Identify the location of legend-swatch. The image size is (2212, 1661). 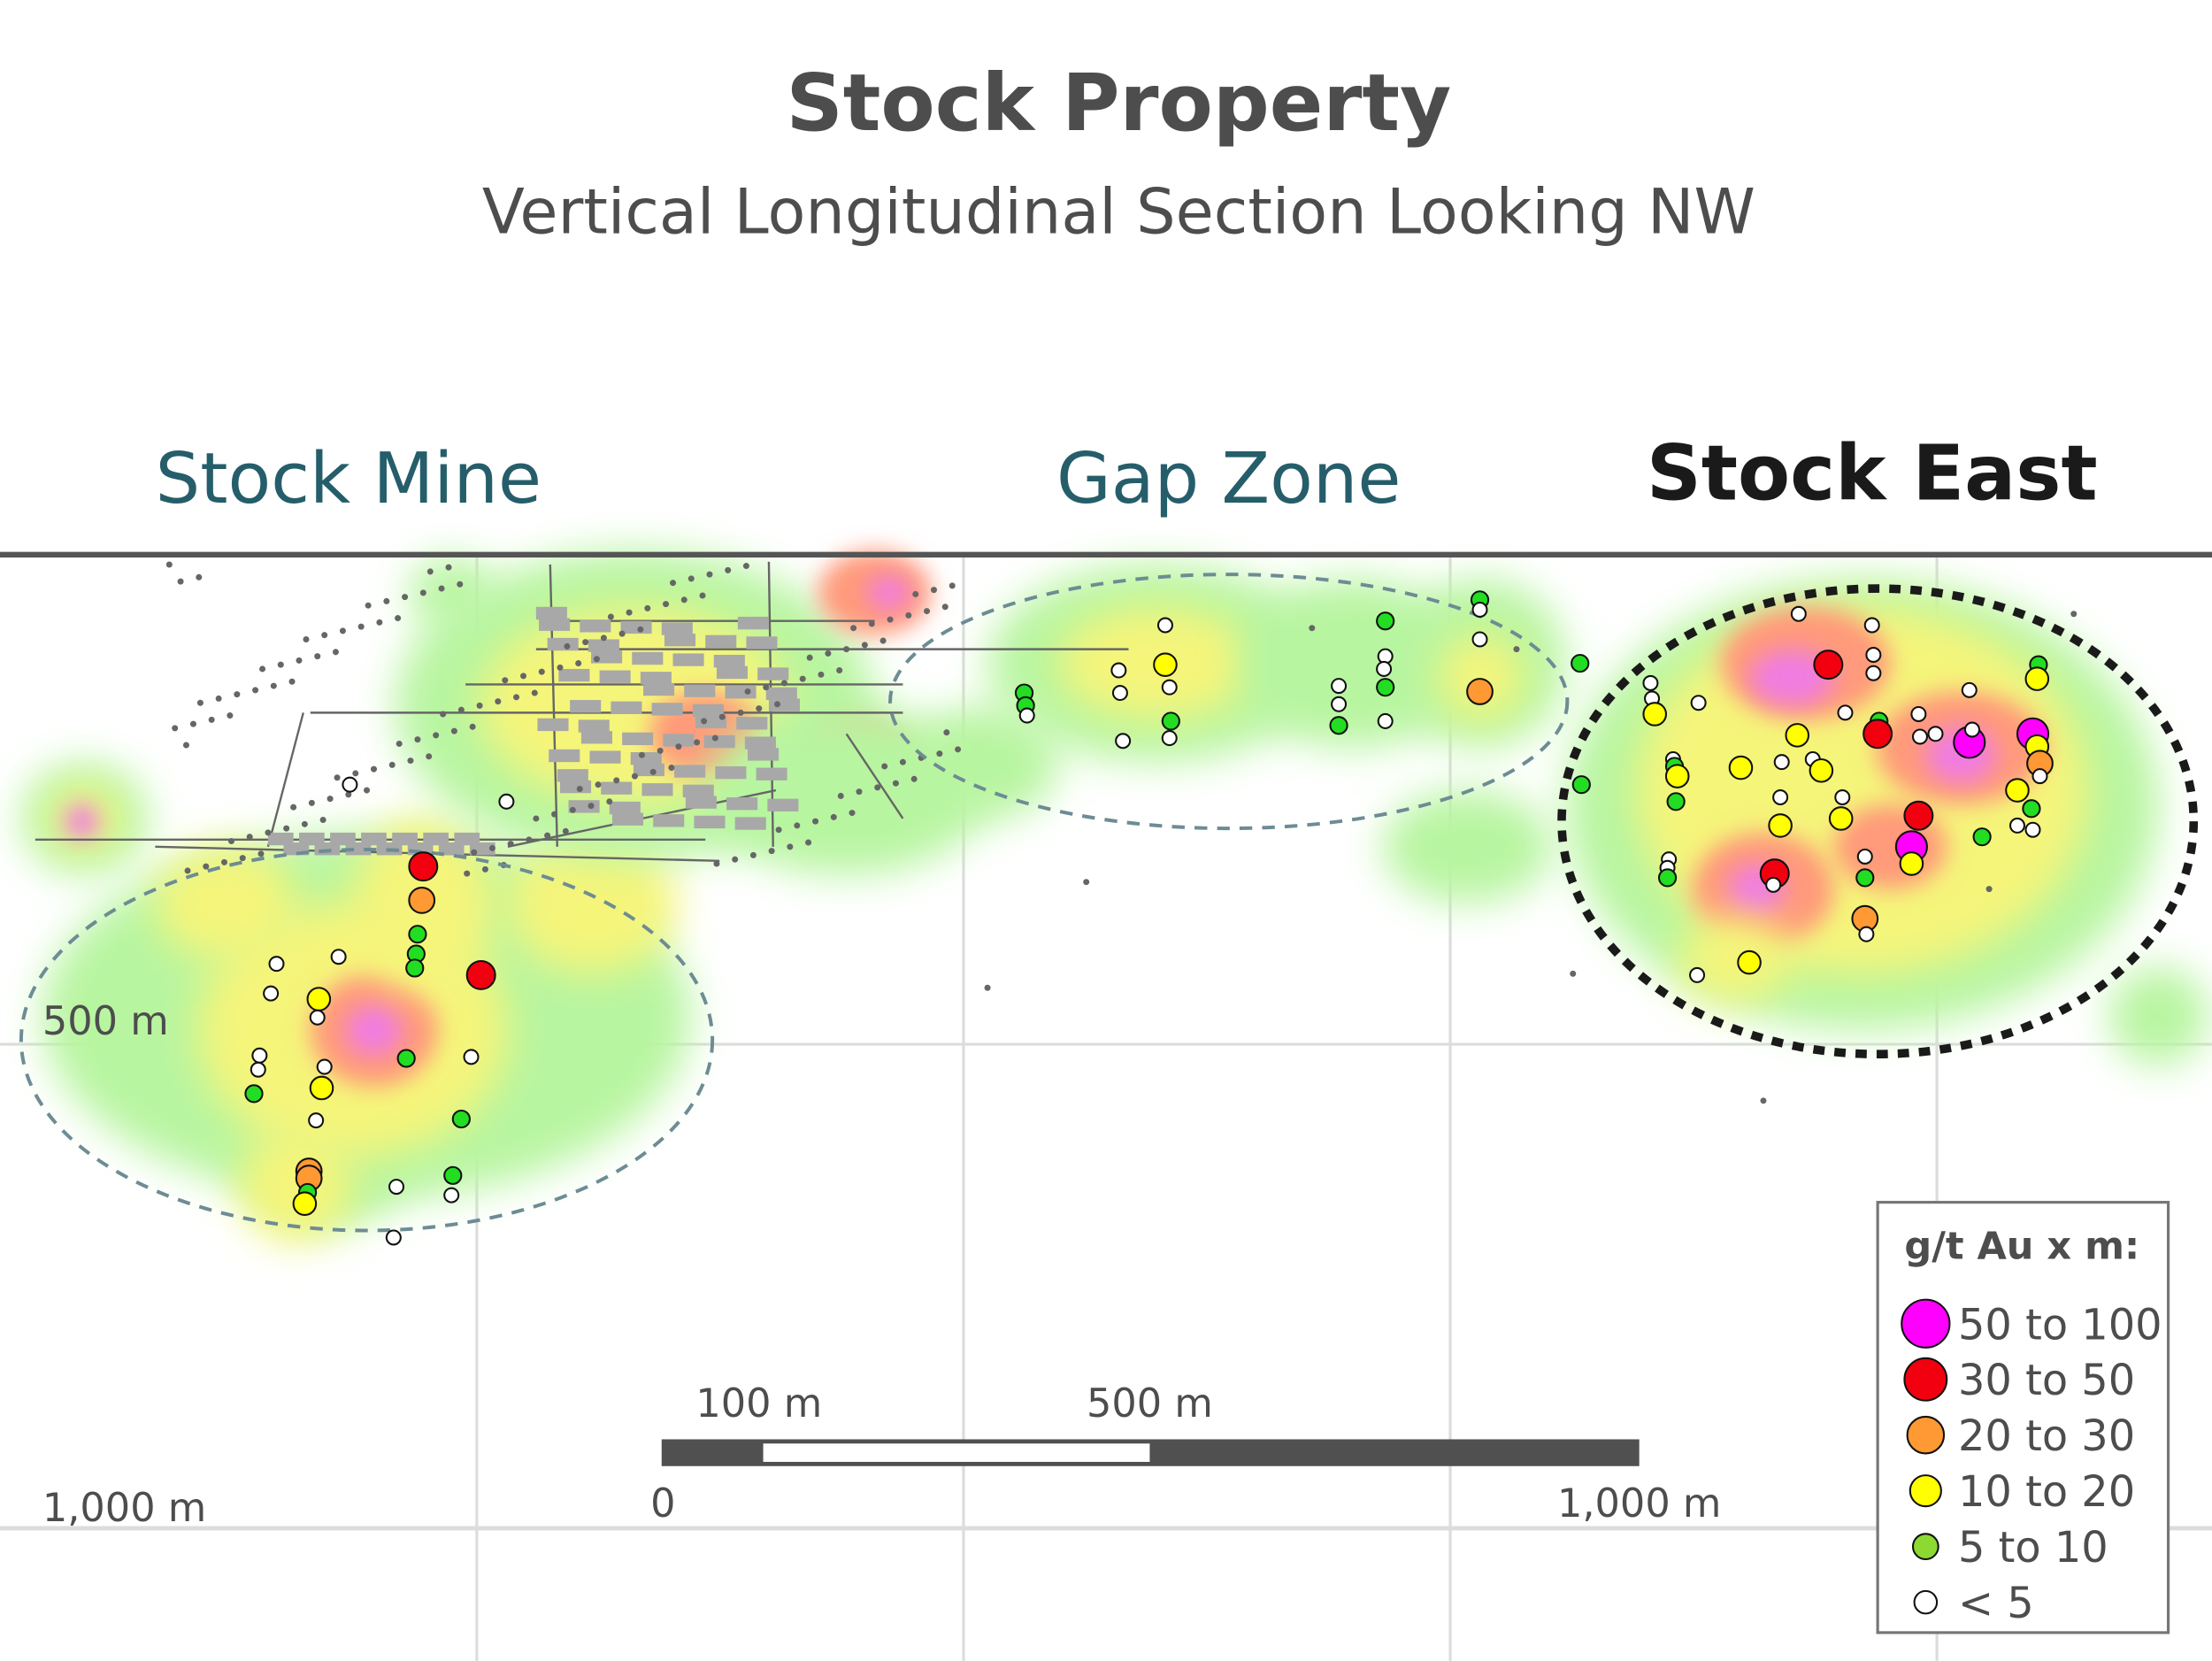
(1926, 1602).